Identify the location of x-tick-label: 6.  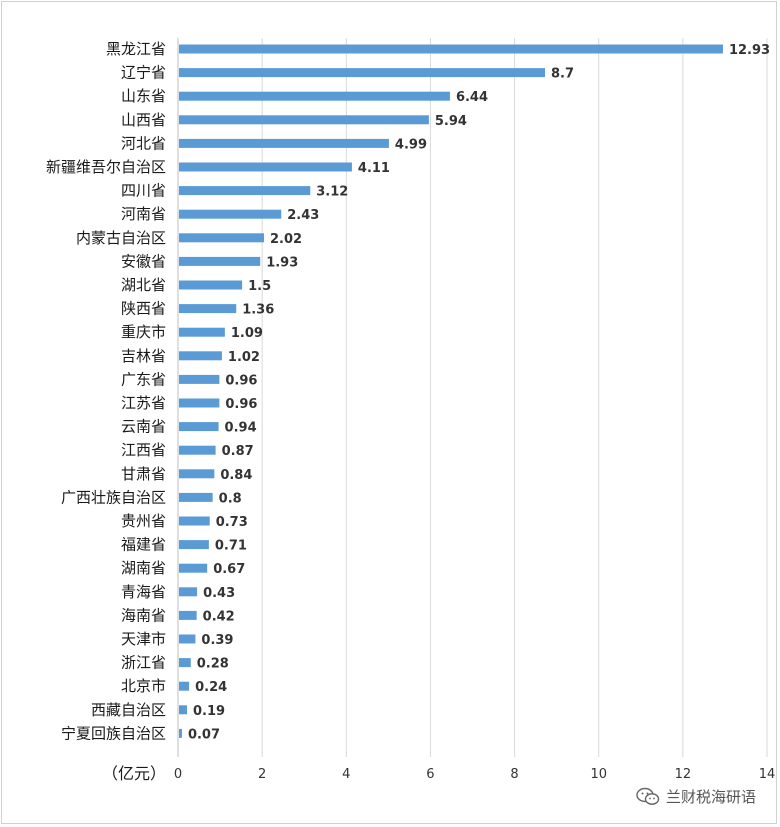
(430, 774).